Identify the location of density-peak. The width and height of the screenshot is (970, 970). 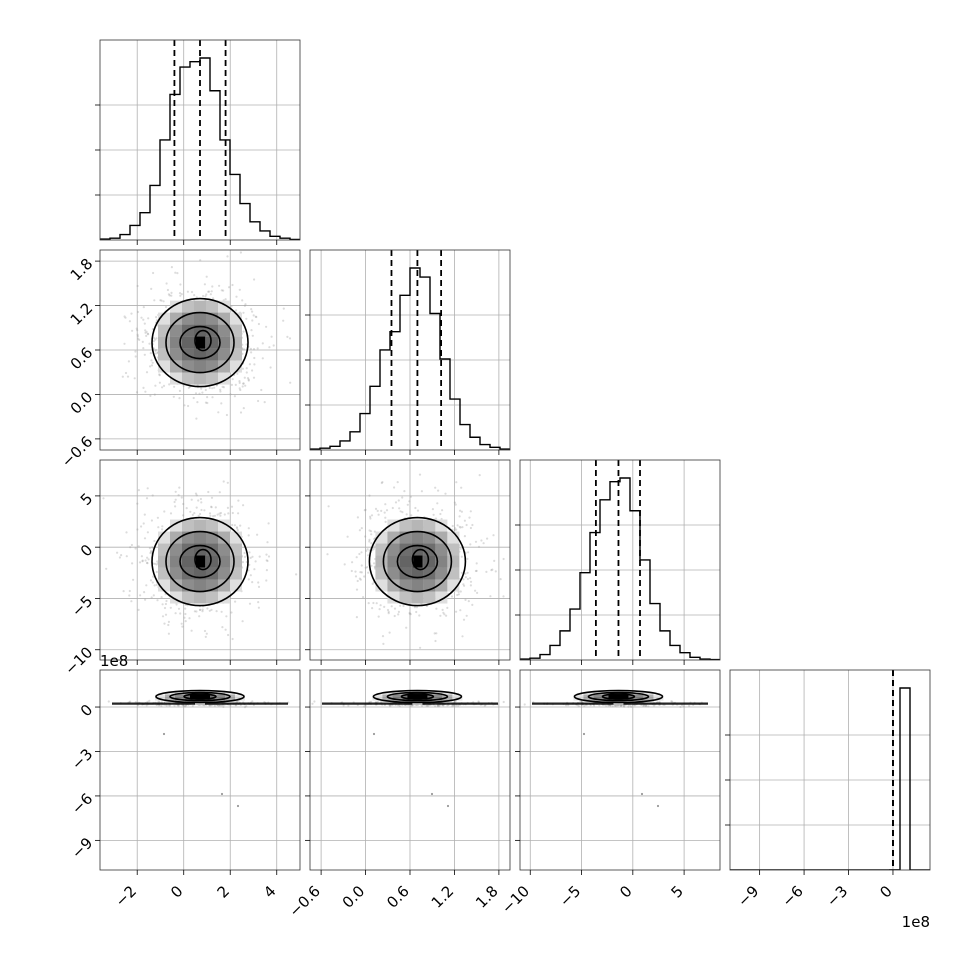
(200, 696).